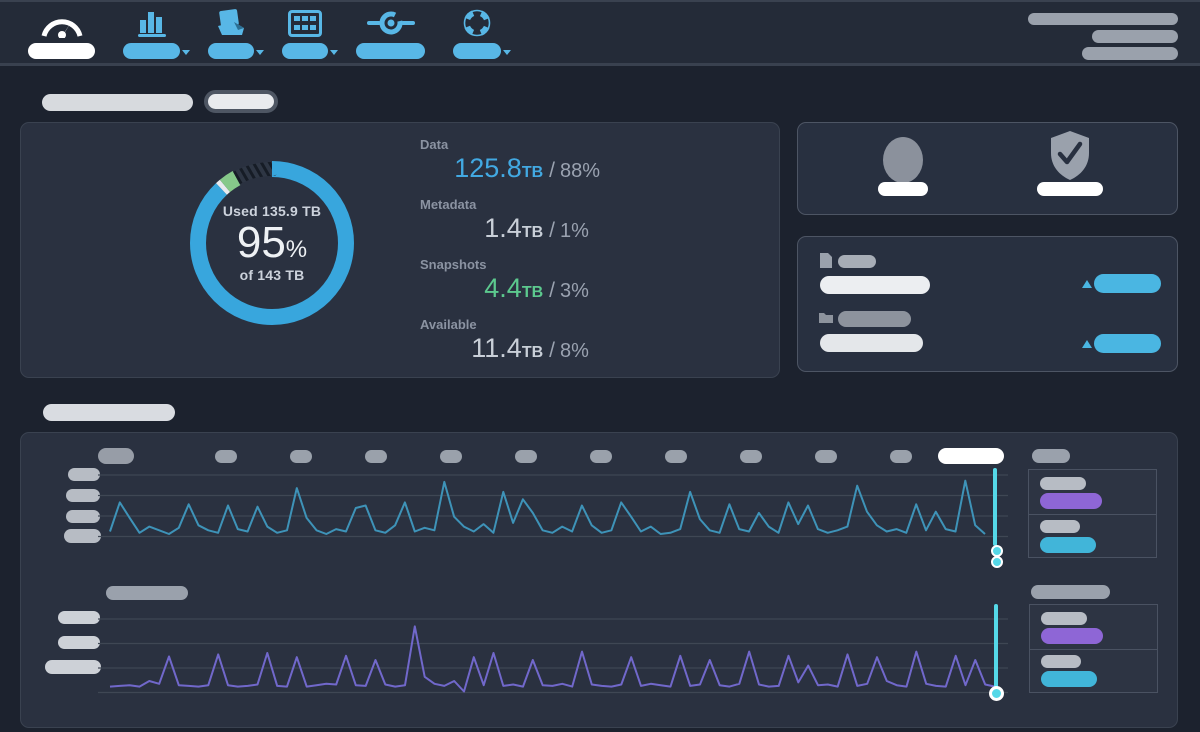 Image resolution: width=1200 pixels, height=732 pixels. Describe the element at coordinates (553, 502) in the screenshot. I see `activity-chart-top` at that location.